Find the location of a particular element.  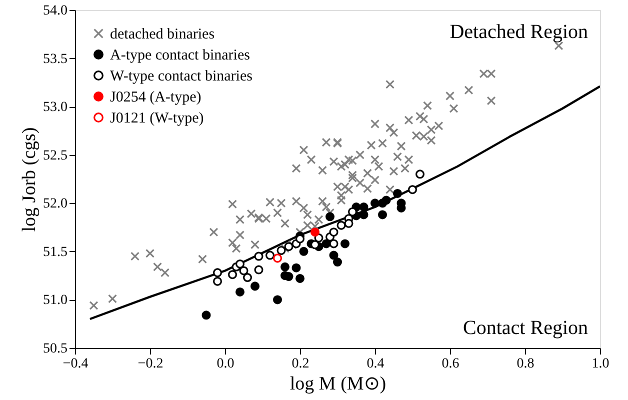

y-axis-title: log Jorb (cgs) is located at coordinates (29, 179).